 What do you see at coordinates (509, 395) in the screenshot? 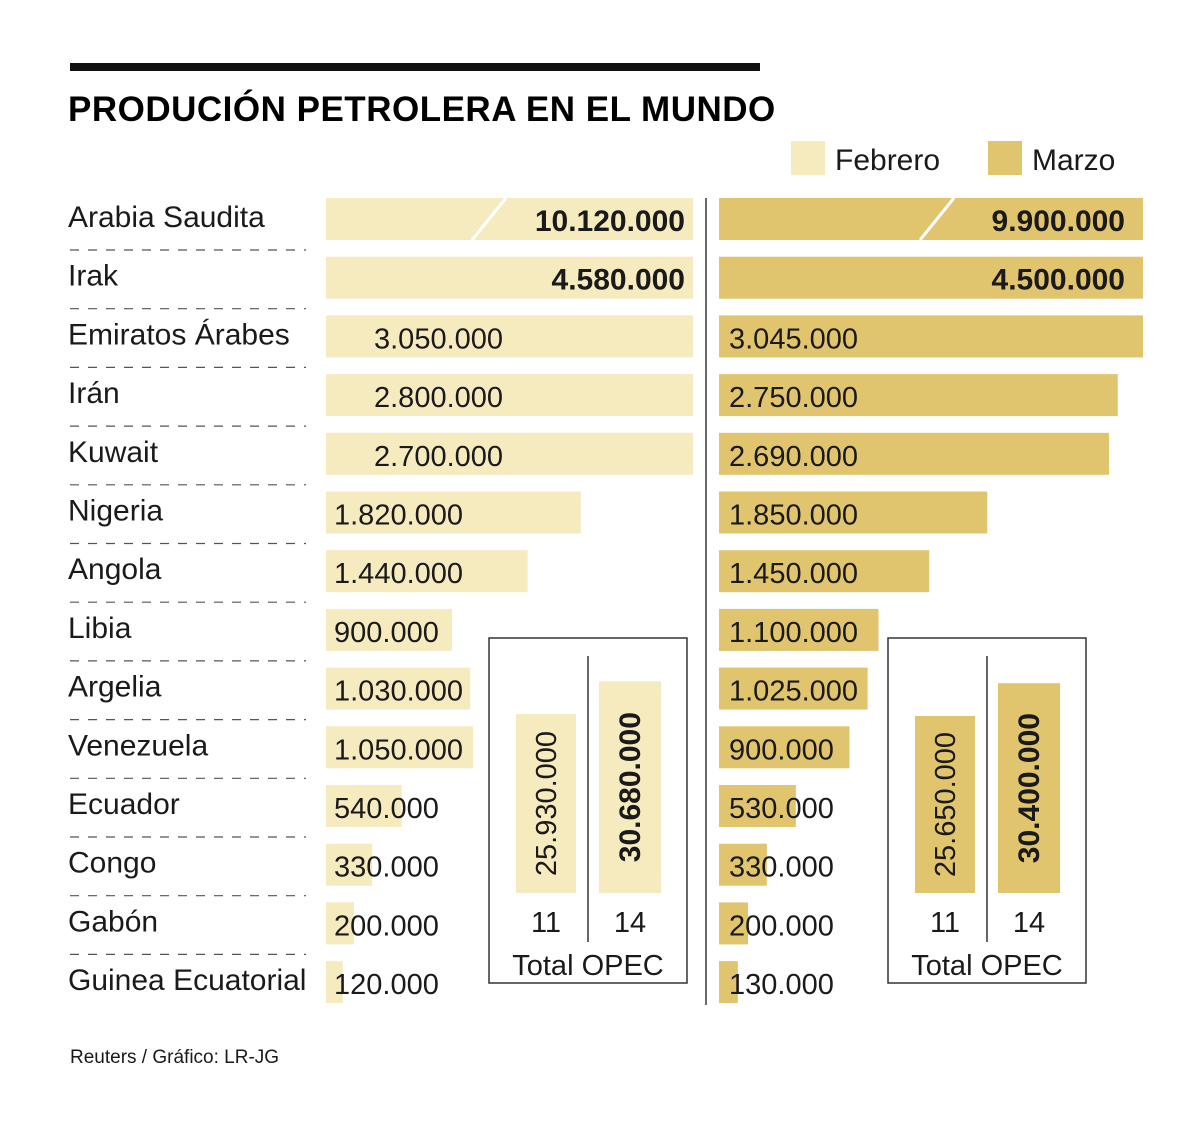
I see `bar-febrero-iran` at bounding box center [509, 395].